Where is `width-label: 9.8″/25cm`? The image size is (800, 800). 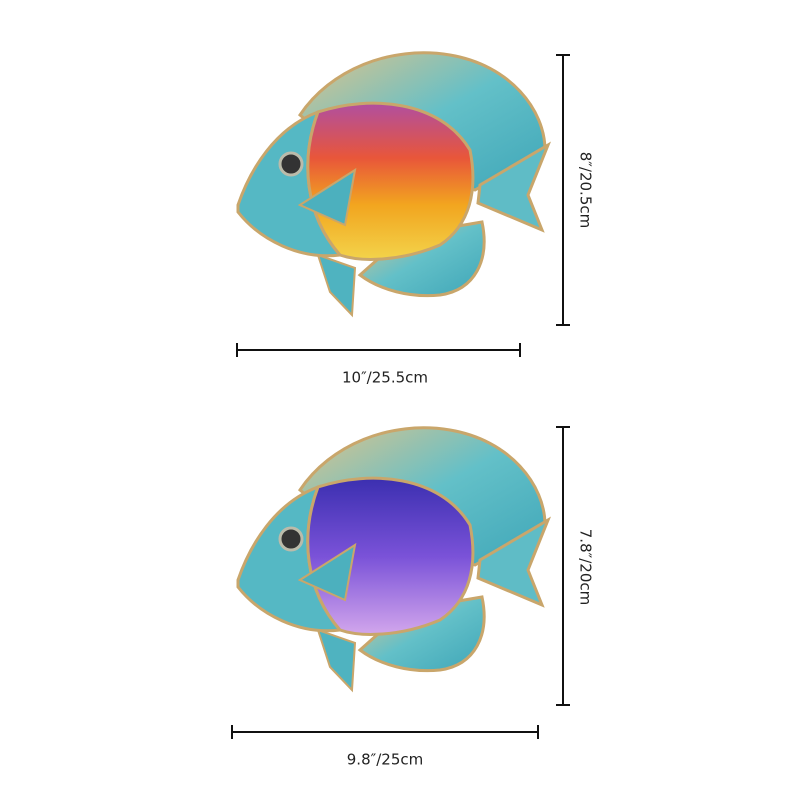 width-label: 9.8″/25cm is located at coordinates (385, 760).